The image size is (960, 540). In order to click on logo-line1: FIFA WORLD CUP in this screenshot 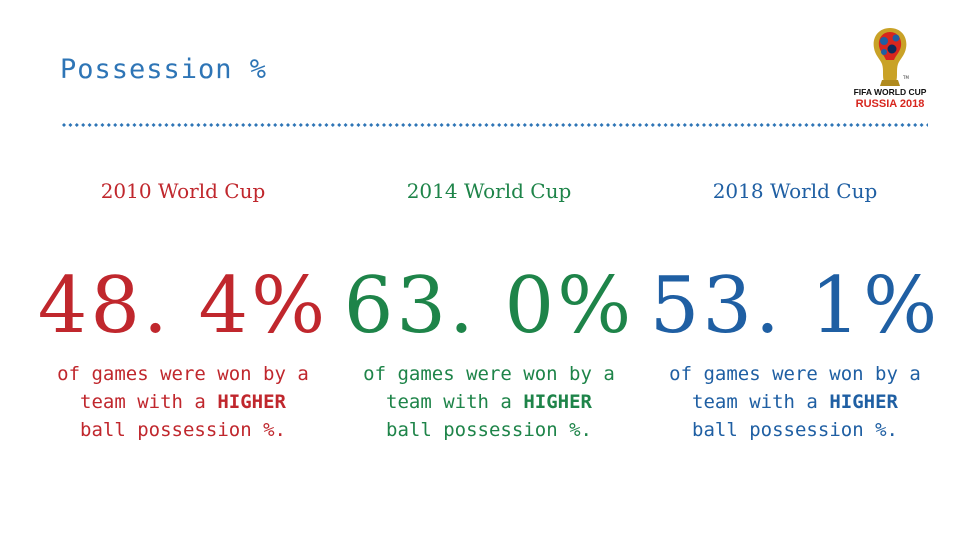, I will do `click(890, 92)`.